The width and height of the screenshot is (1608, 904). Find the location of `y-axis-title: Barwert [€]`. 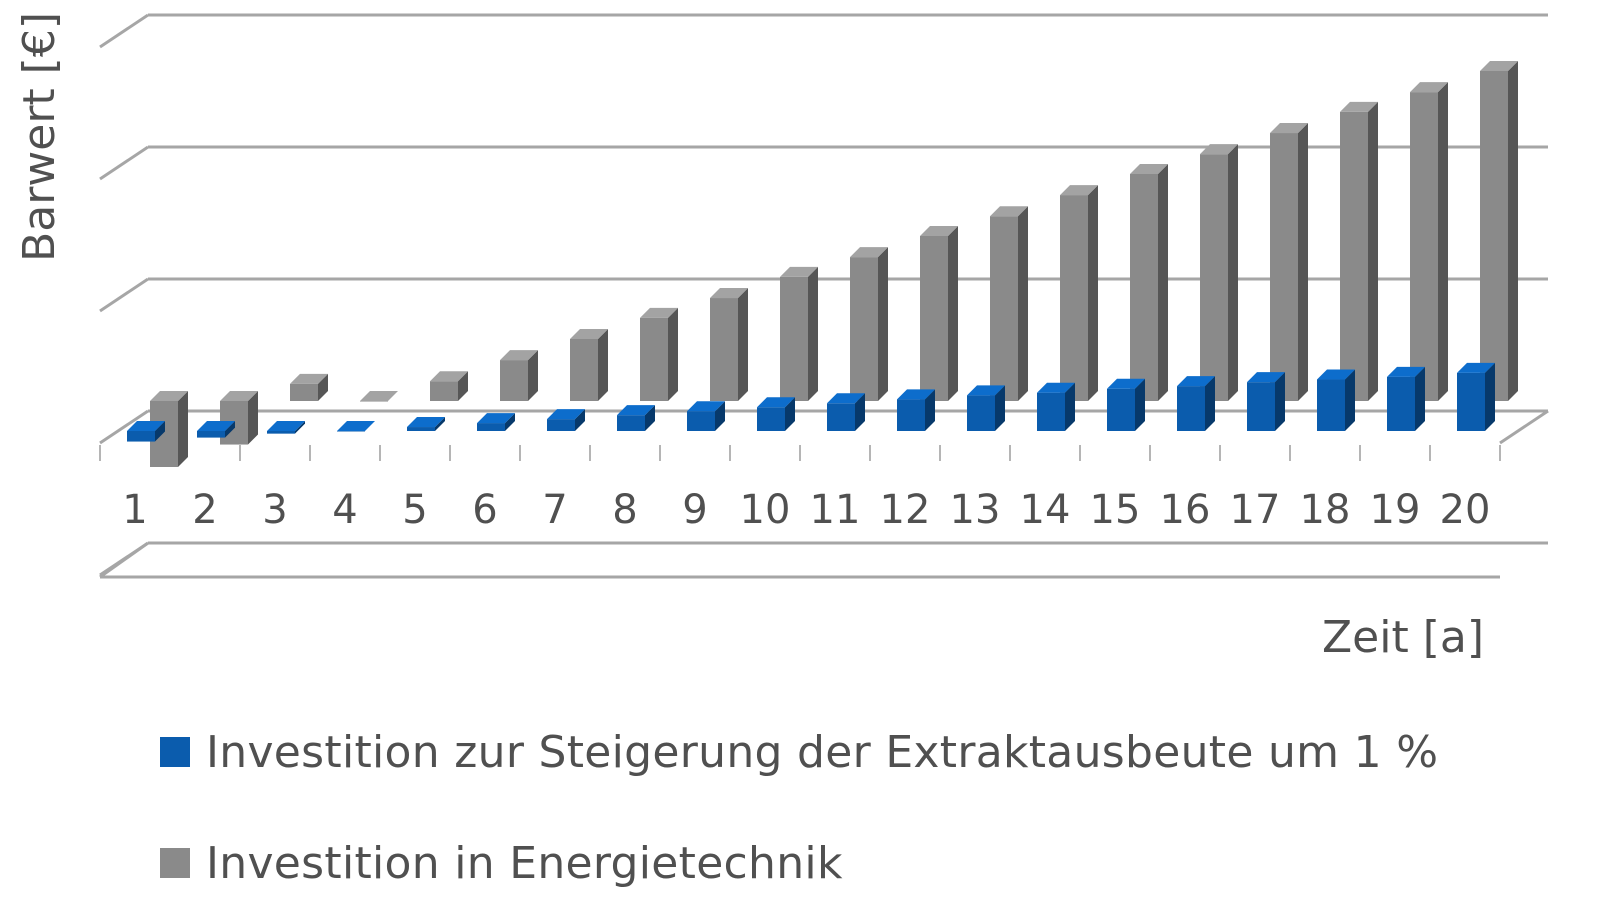

y-axis-title: Barwert [€] is located at coordinates (39, 137).